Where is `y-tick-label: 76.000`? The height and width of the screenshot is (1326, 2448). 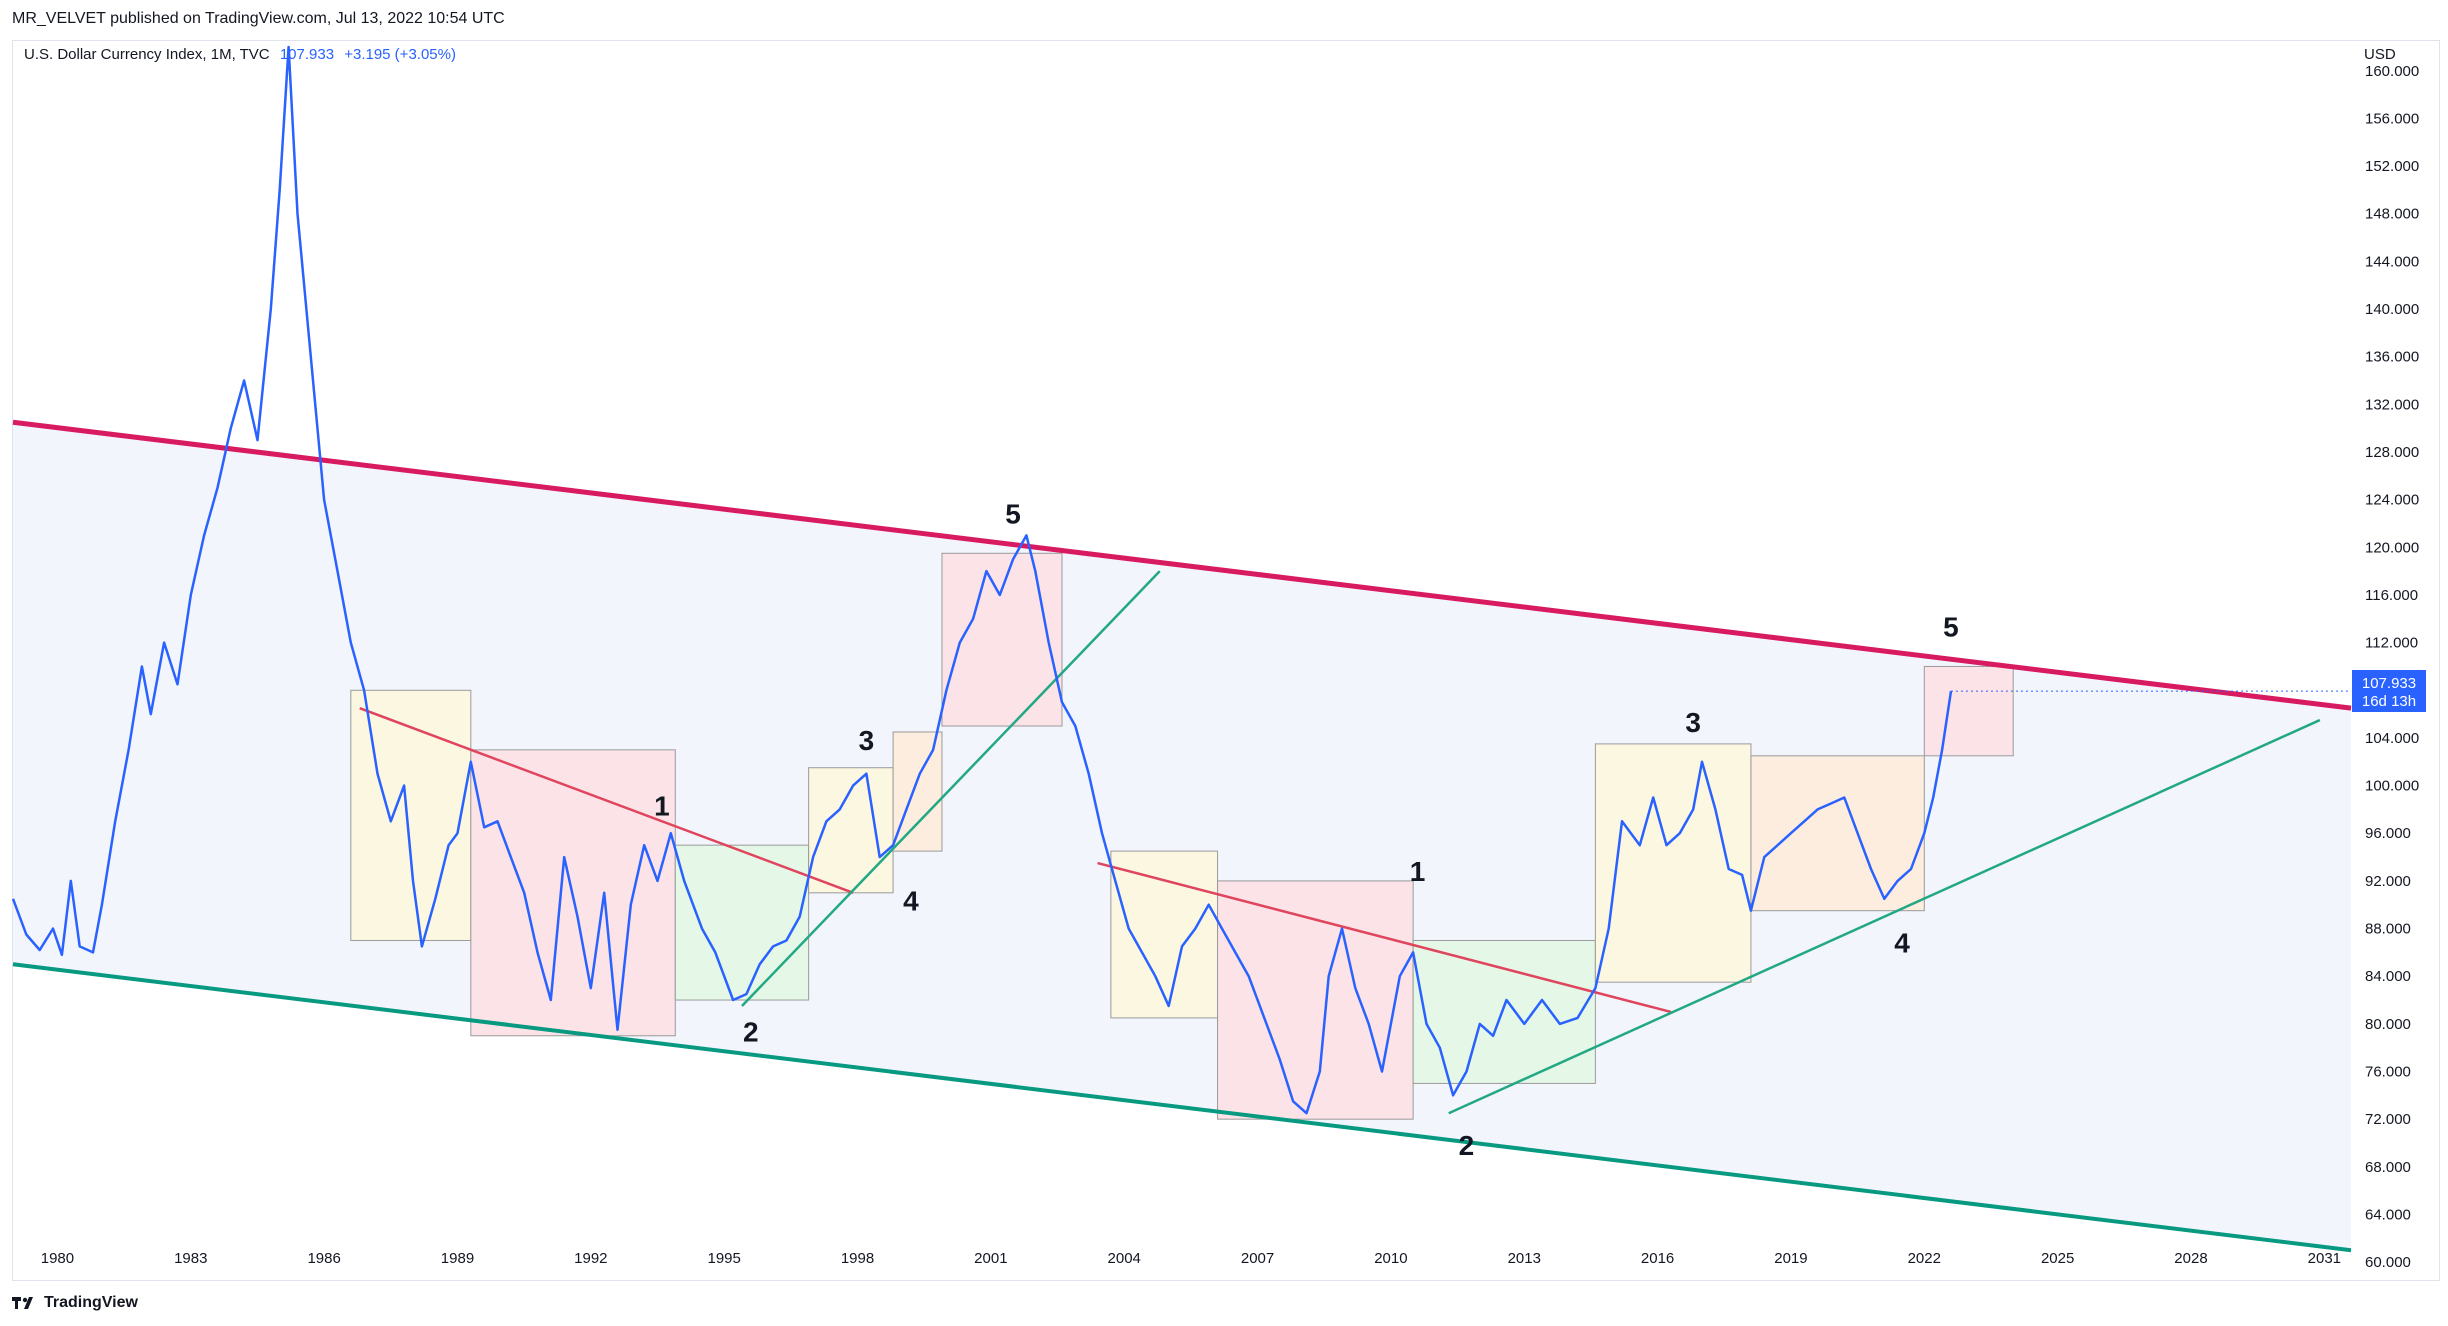 y-tick-label: 76.000 is located at coordinates (2388, 1072).